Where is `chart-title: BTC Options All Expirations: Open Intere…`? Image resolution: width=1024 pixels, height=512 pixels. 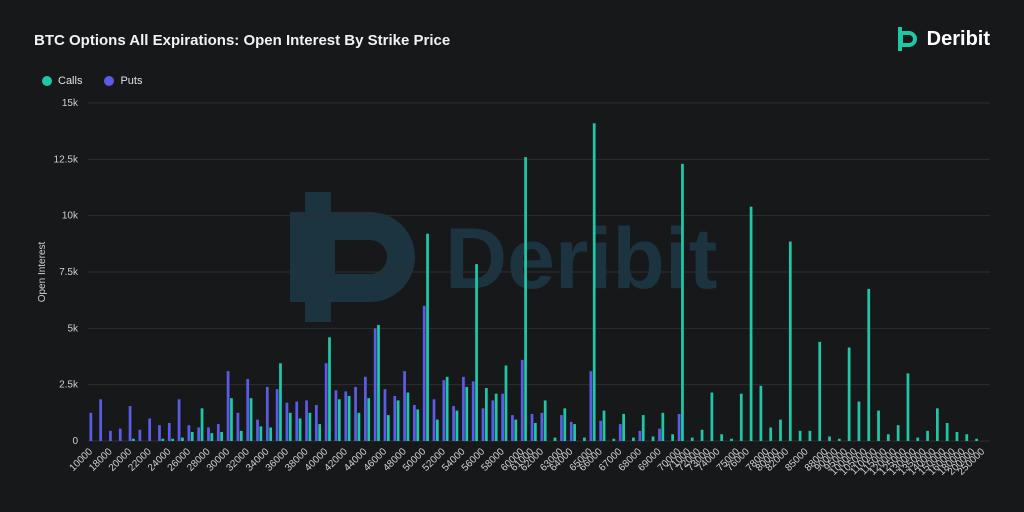
chart-title: BTC Options All Expirations: Open Intere… is located at coordinates (242, 40).